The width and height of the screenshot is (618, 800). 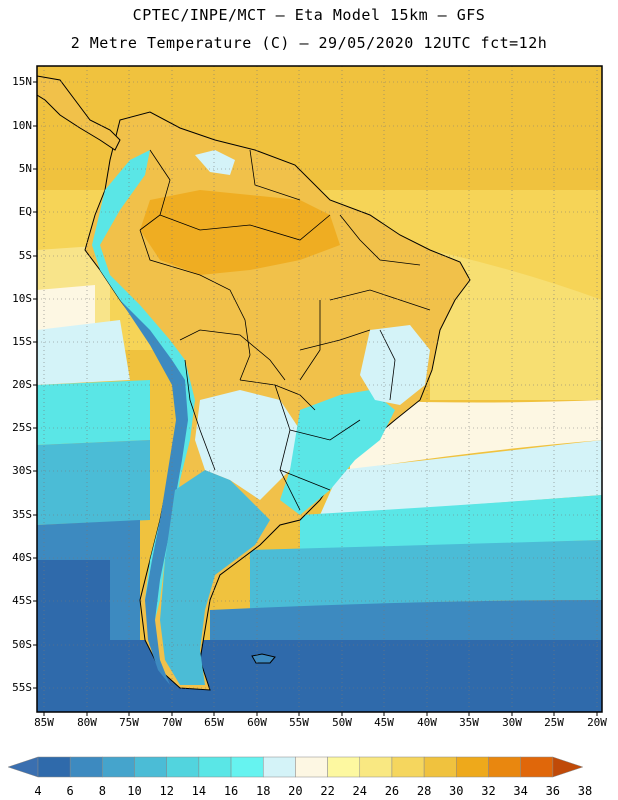 I want to click on colorbar-label: 4, so click(x=38, y=791).